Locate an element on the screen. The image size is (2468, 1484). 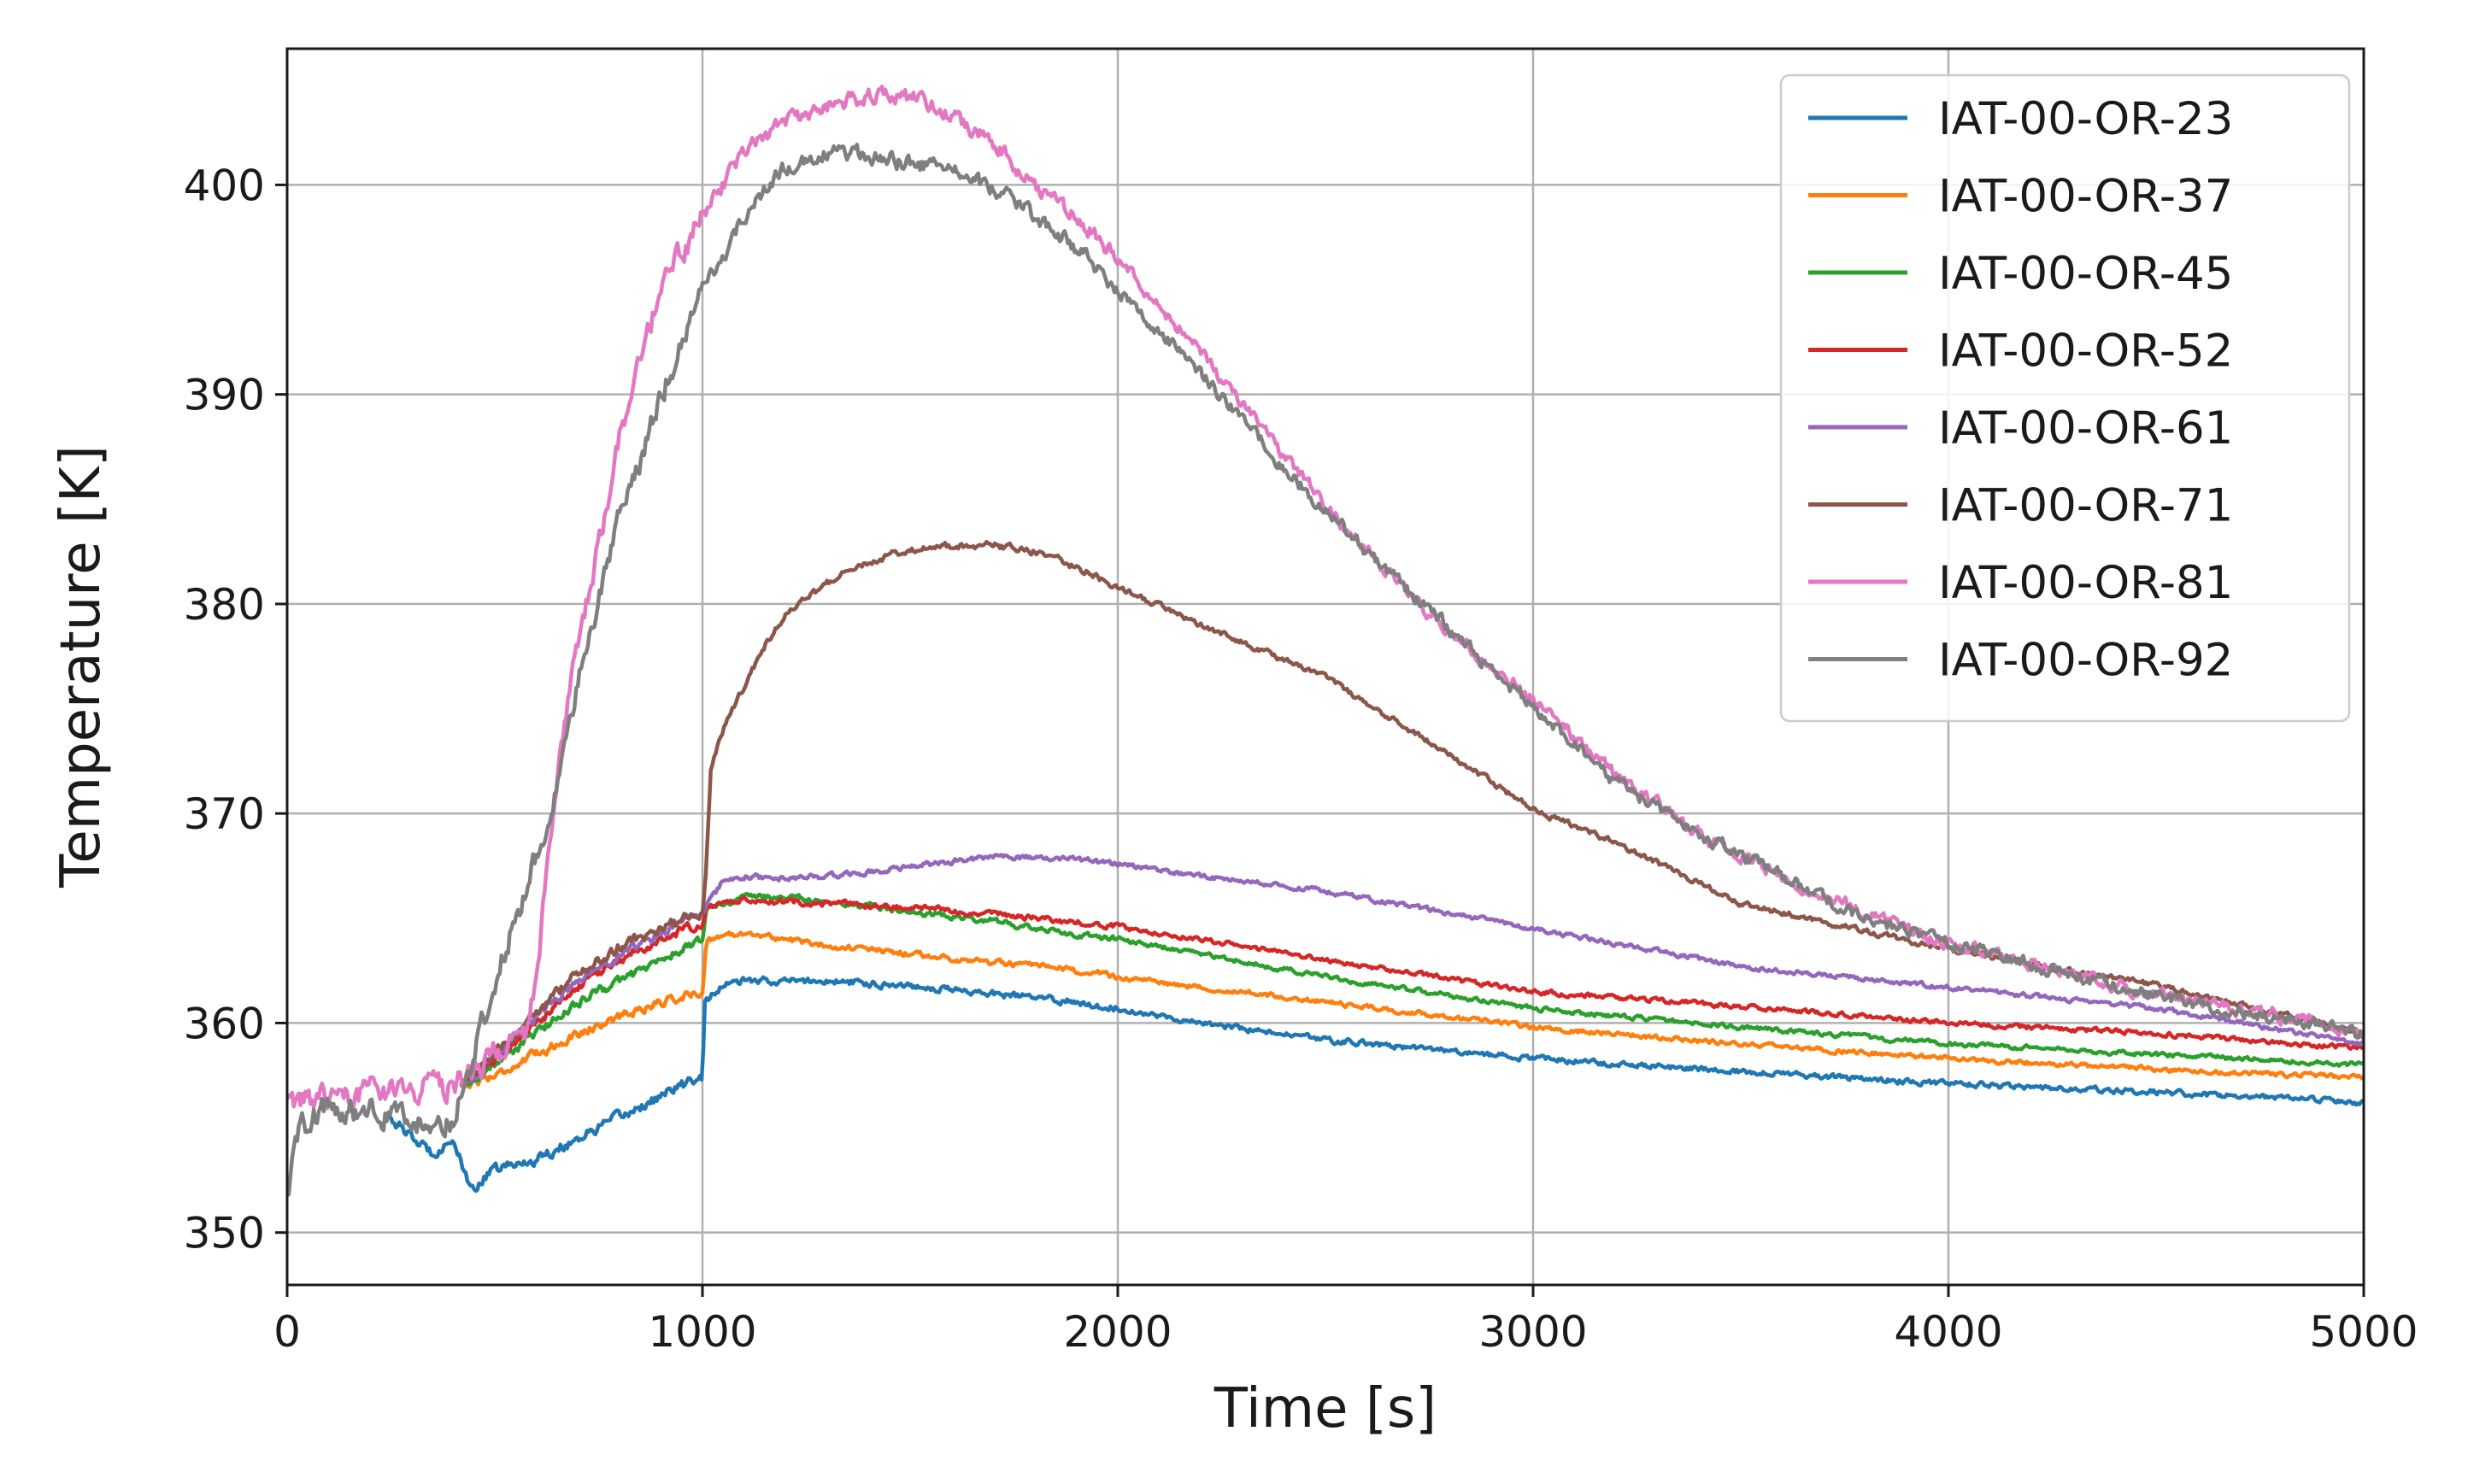
x-axis-title: Time [s] is located at coordinates (1325, 1408).